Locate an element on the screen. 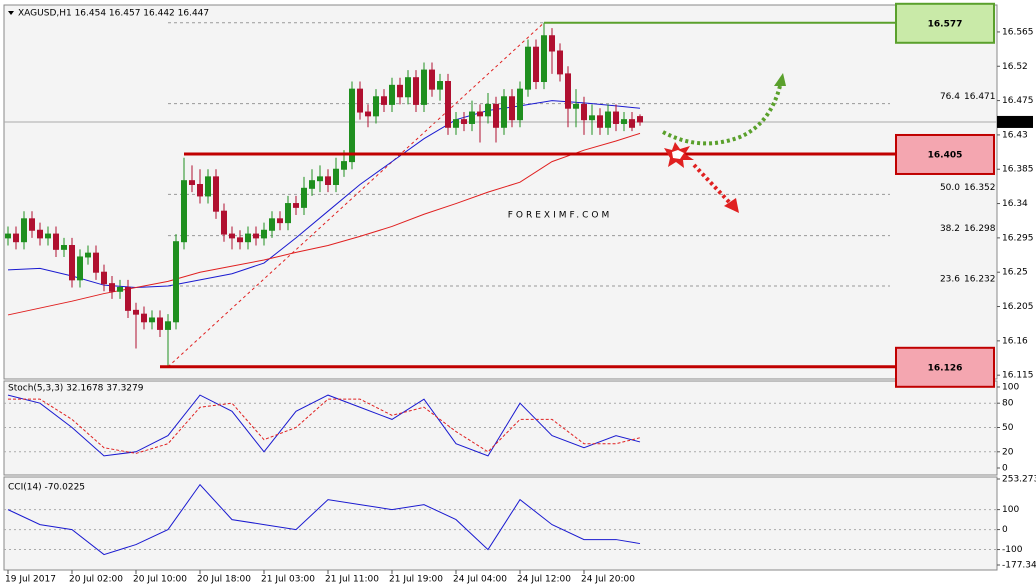  last-price-tag is located at coordinates (1015, 121).